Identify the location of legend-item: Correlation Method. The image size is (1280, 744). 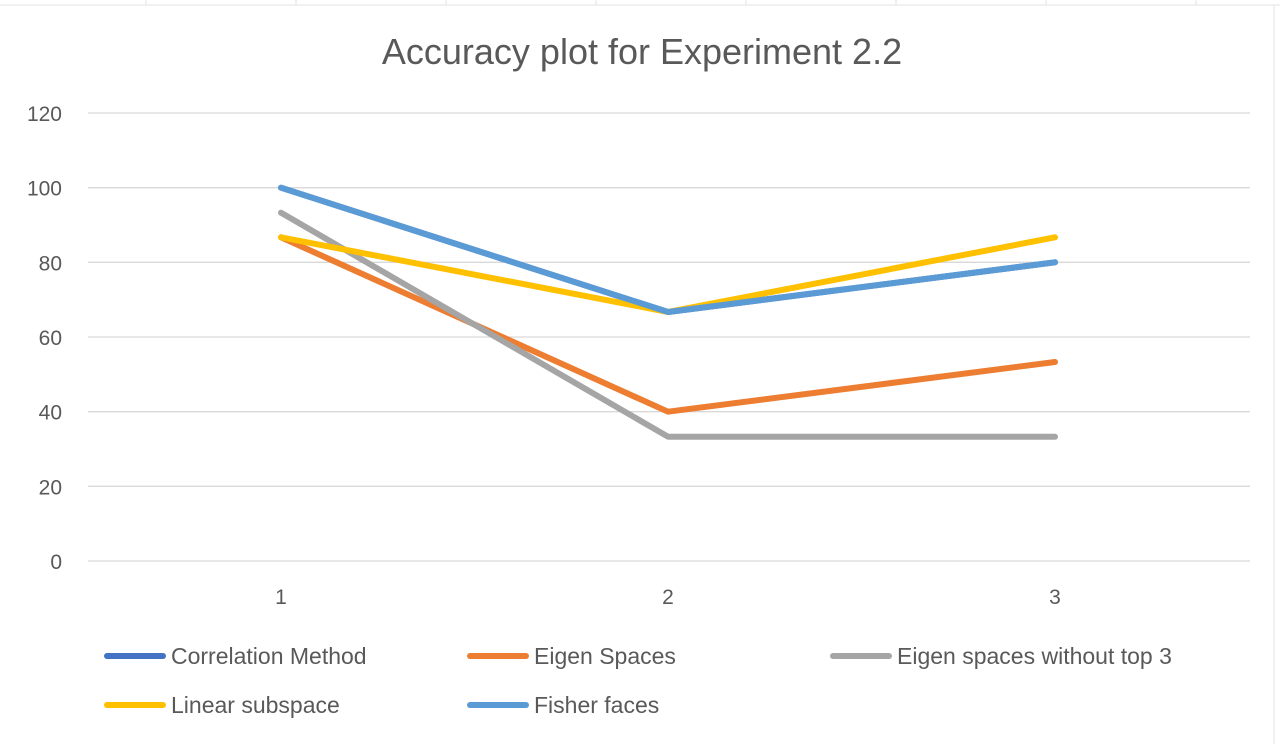
(235, 656).